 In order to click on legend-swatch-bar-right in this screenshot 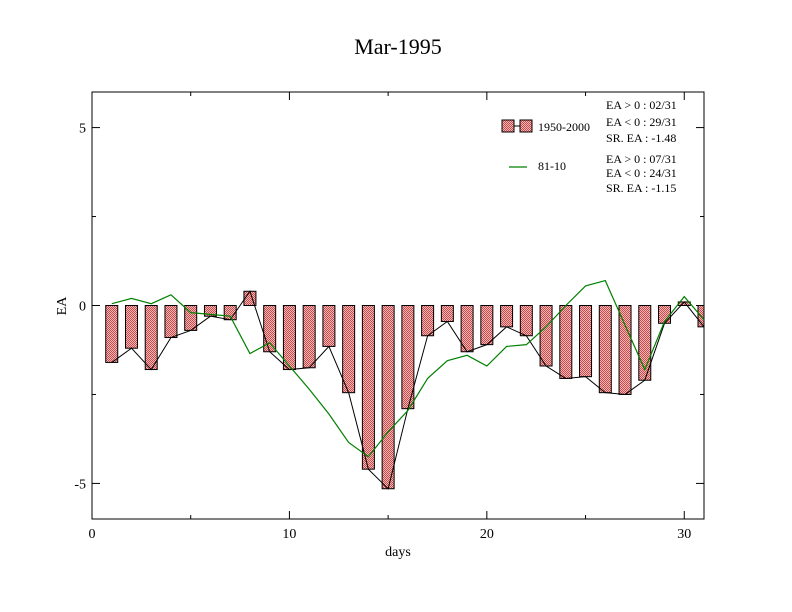, I will do `click(526, 126)`.